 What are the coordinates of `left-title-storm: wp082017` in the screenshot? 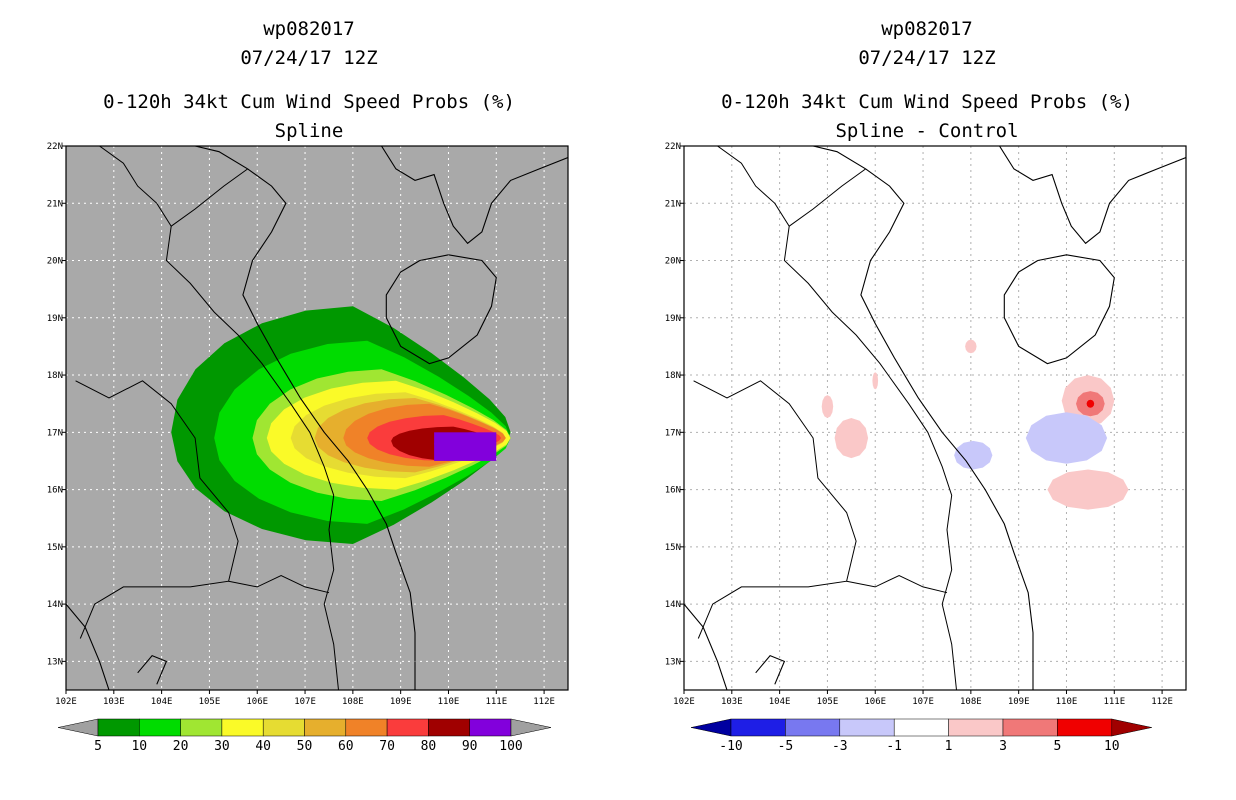 It's located at (309, 29).